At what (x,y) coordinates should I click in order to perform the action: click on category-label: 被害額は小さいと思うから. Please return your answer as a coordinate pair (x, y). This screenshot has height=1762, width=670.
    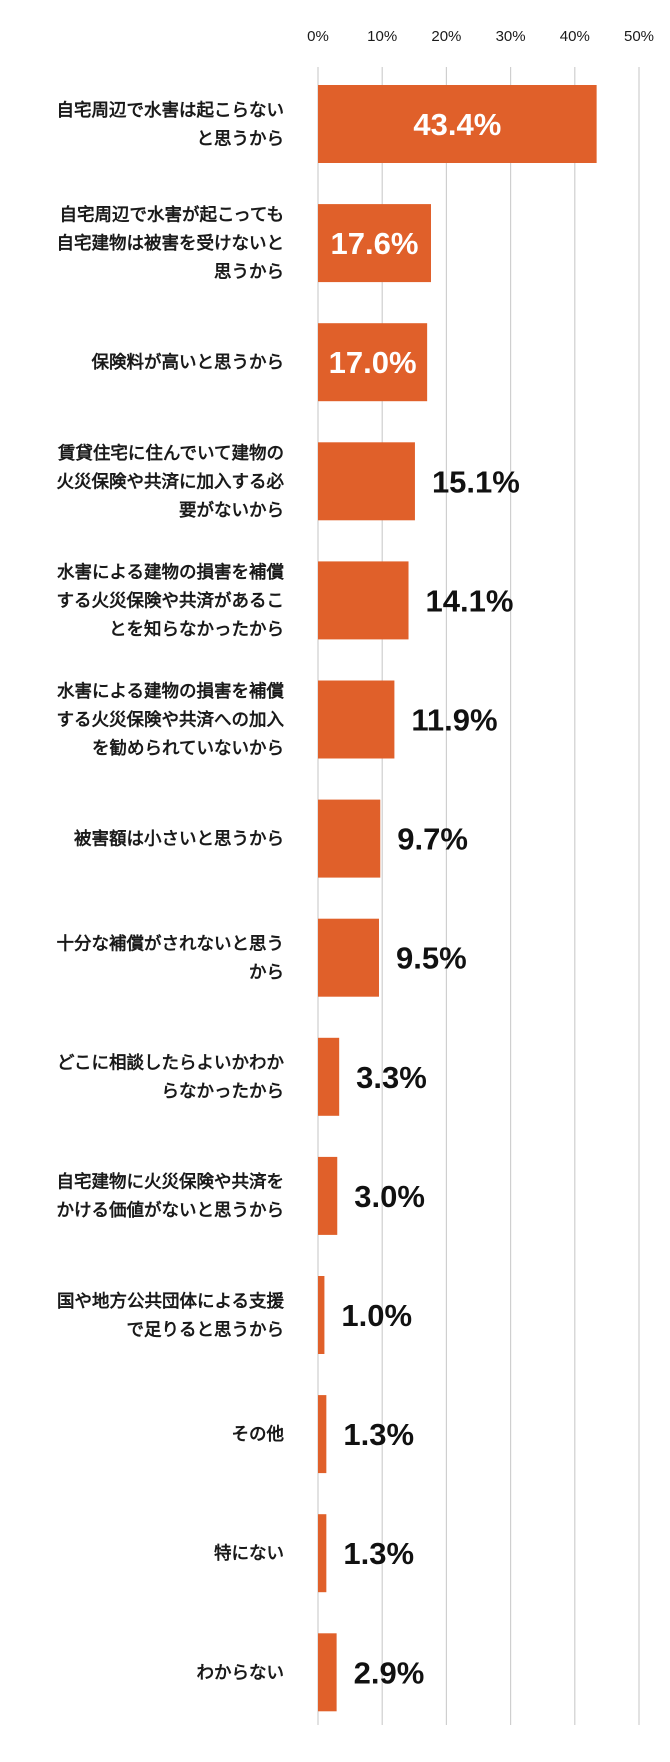
    Looking at the image, I should click on (179, 839).